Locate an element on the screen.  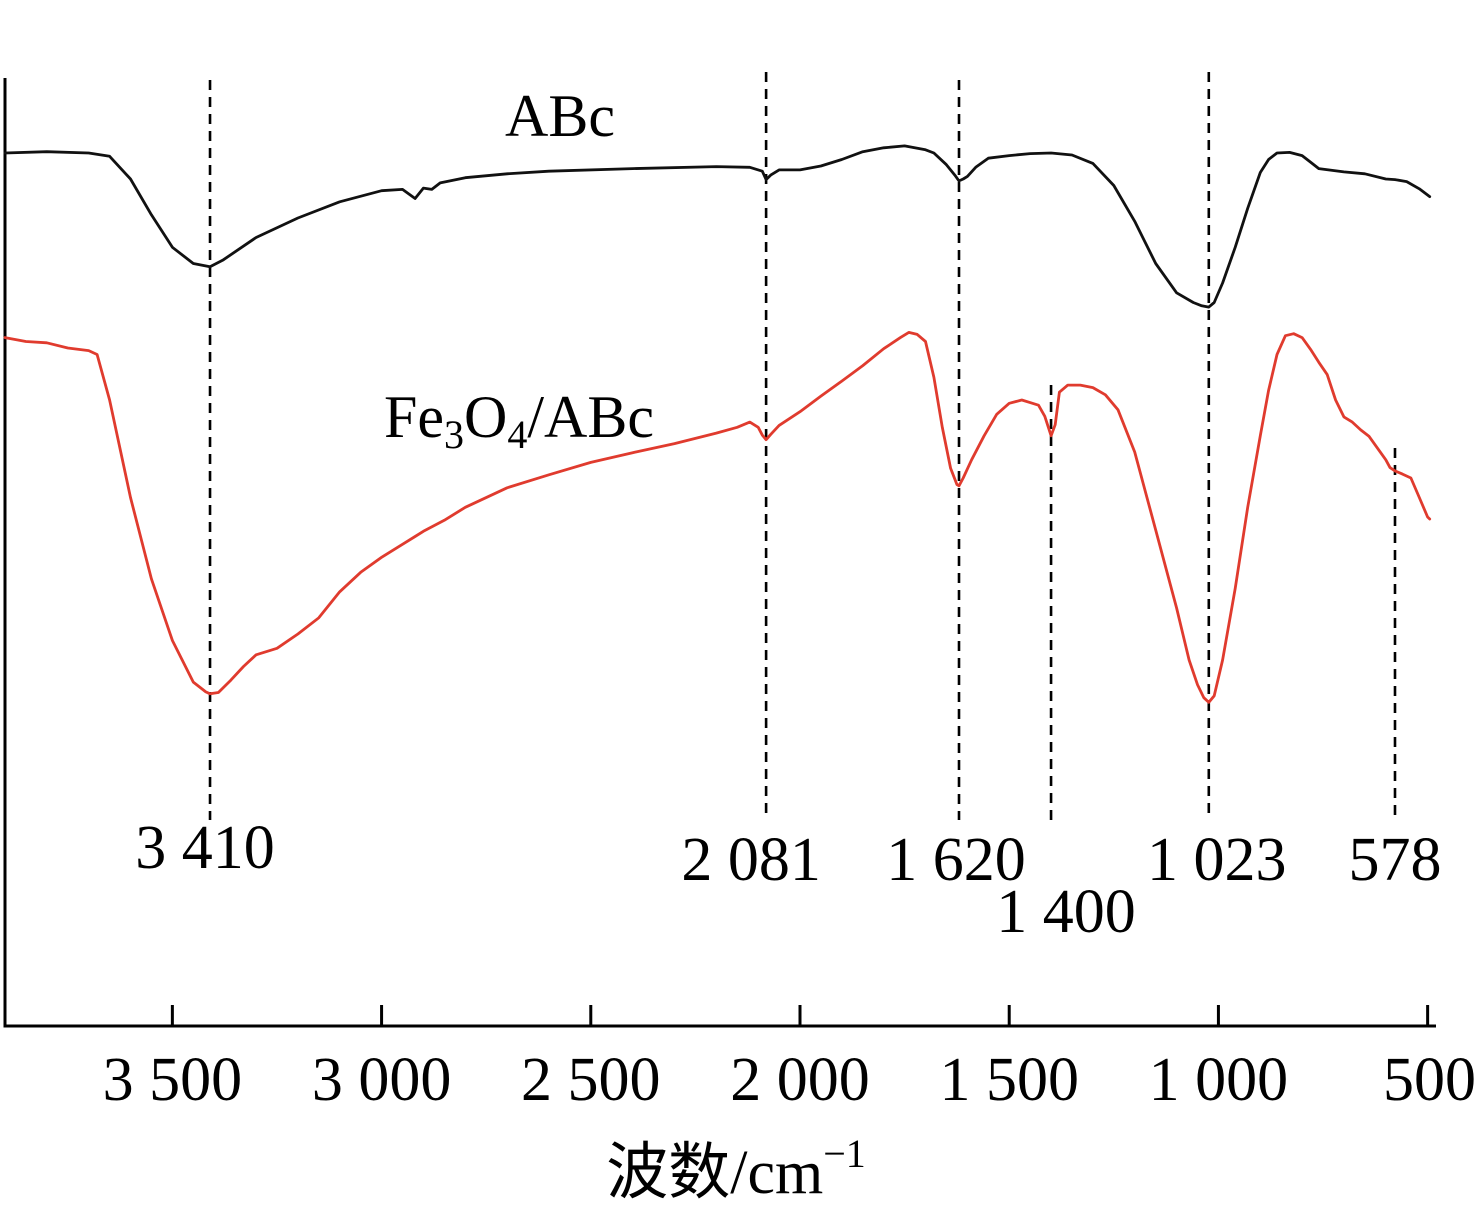
x-tick-label: 2 500 is located at coordinates (591, 1080).